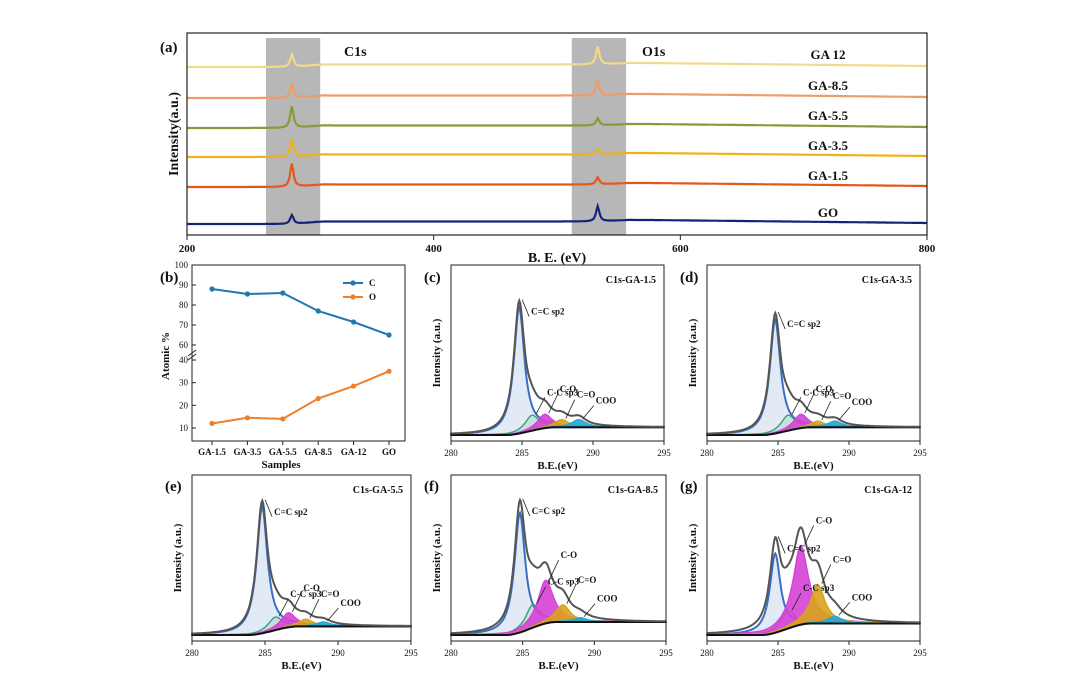 This screenshot has width=1077, height=692. What do you see at coordinates (862, 402) in the screenshot?
I see `peak-label-coo: COO` at bounding box center [862, 402].